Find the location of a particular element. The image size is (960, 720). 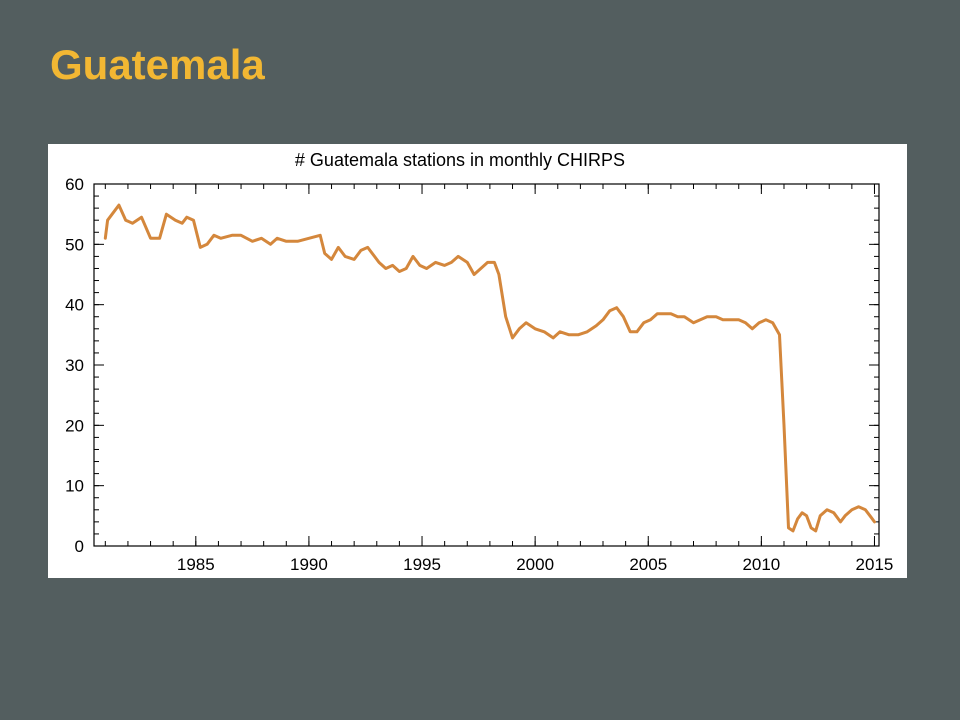

x-tick-label: 2000 is located at coordinates (535, 564).